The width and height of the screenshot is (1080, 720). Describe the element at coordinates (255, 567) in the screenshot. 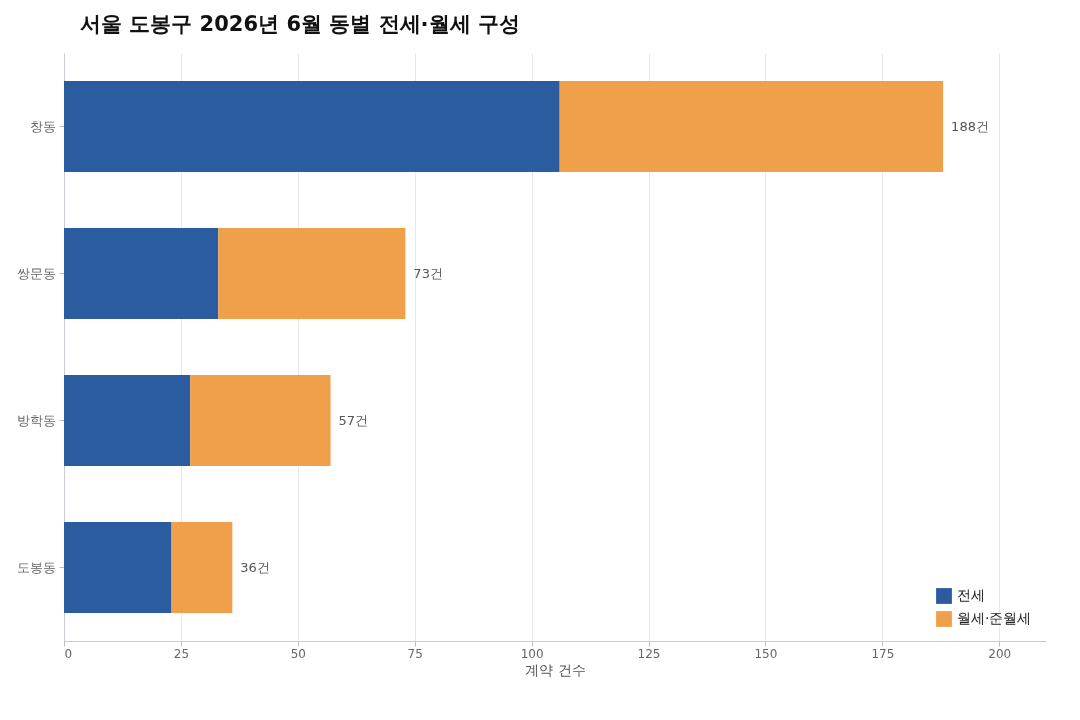

I see `total-label: 36건` at that location.